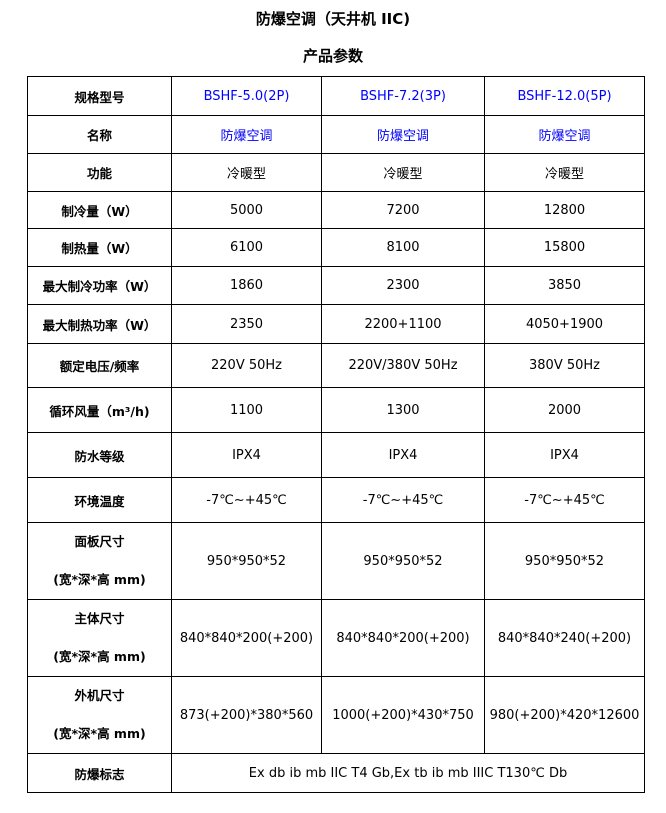 The height and width of the screenshot is (813, 666). What do you see at coordinates (403, 285) in the screenshot?
I see `table-cell: 2300` at bounding box center [403, 285].